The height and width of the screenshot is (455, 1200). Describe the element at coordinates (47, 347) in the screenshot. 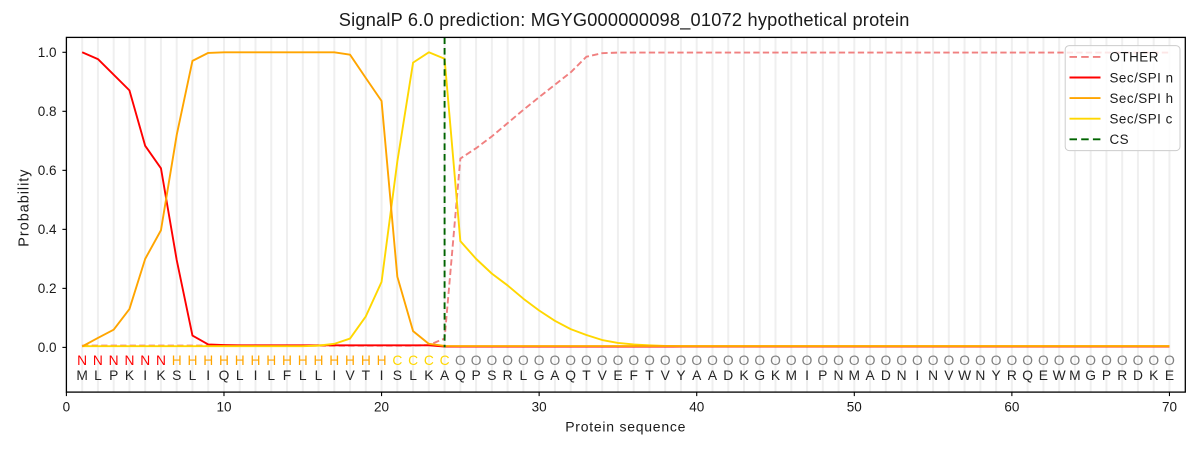

I see `svg-text: 0.0` at that location.